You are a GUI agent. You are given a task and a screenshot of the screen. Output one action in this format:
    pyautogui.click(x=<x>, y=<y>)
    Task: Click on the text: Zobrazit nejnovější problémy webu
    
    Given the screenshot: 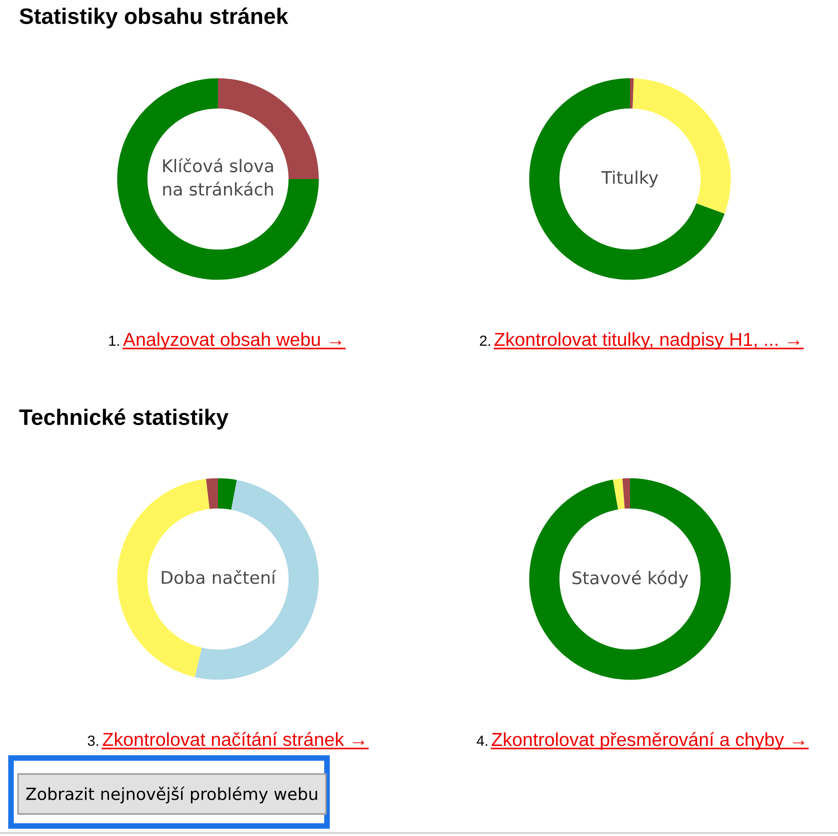 What is the action you would take?
    pyautogui.click(x=172, y=795)
    